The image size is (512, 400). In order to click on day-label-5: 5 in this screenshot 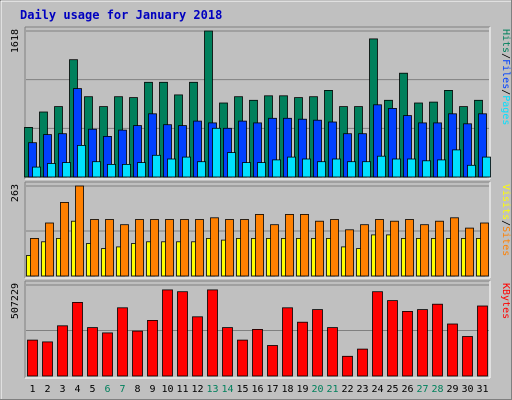, I will do `click(92, 389)`.